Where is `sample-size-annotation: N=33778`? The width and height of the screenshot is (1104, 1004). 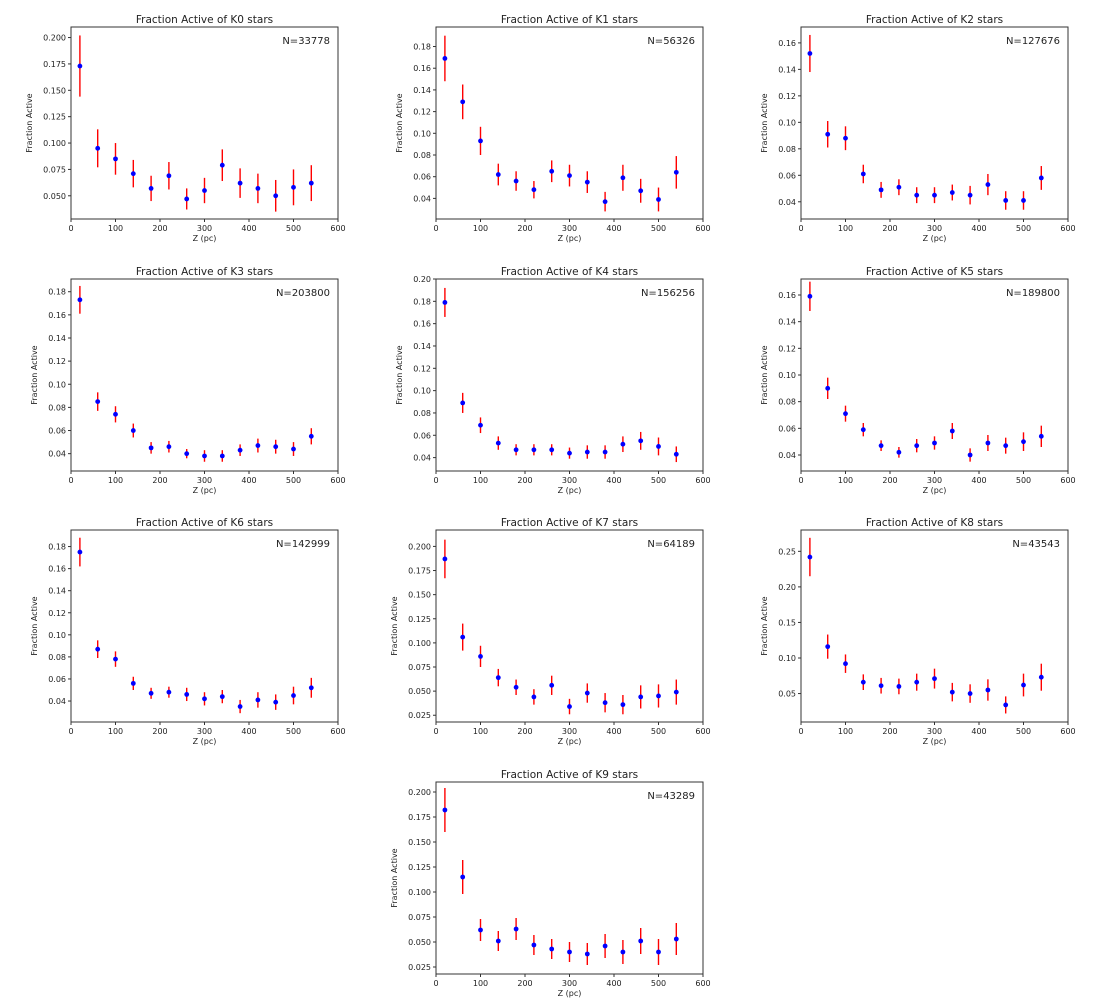 sample-size-annotation: N=33778 is located at coordinates (306, 41).